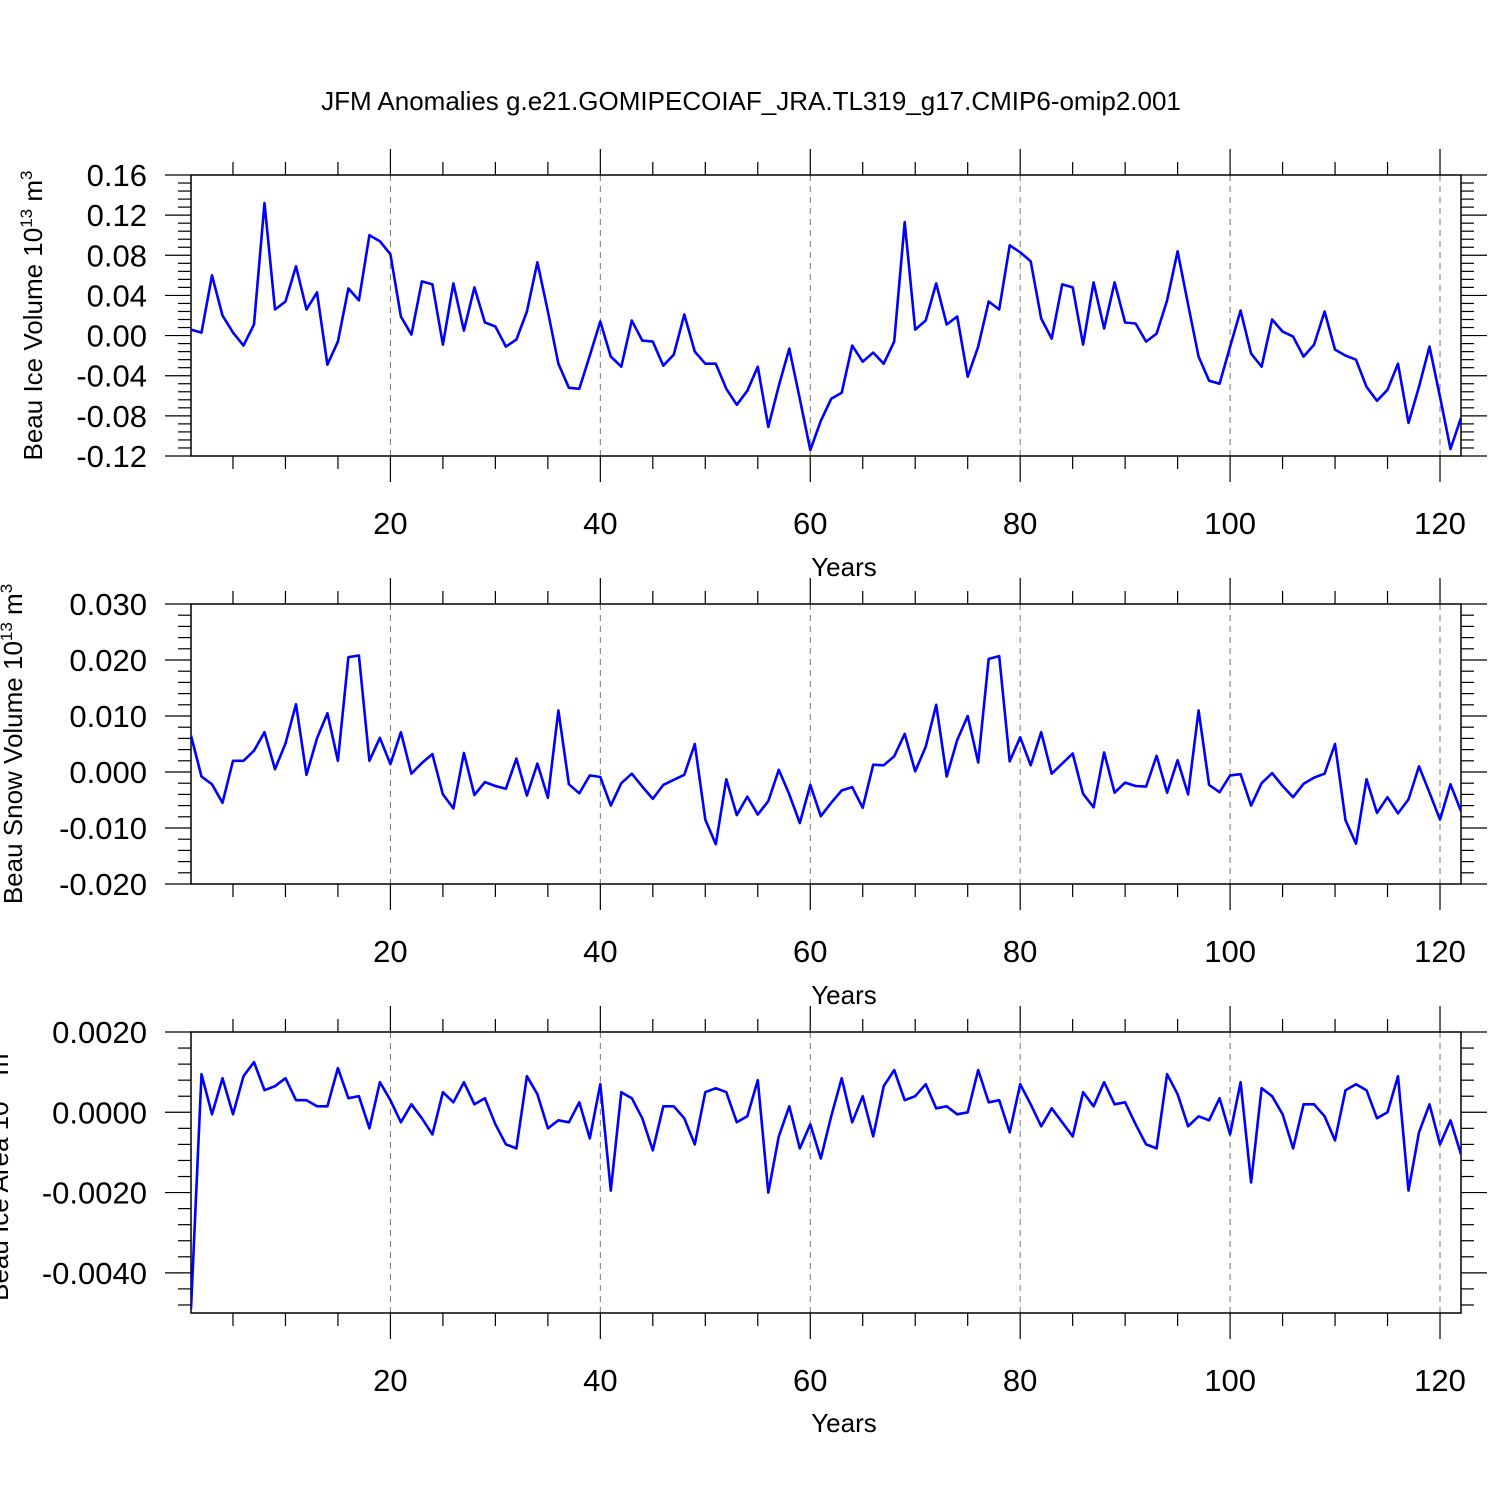 Image resolution: width=1500 pixels, height=1500 pixels. I want to click on y-axis-label: Beau Ice Area 1013 m2, so click(7, 1172).